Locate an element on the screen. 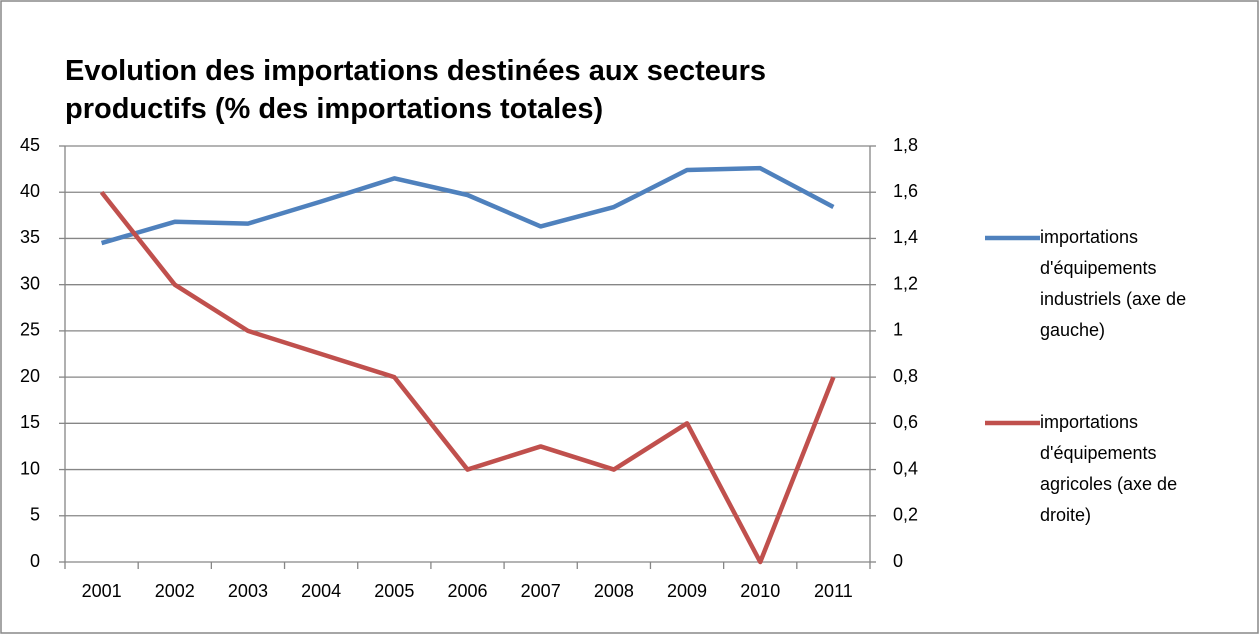 Image resolution: width=1259 pixels, height=634 pixels. y2-tick-label: 0,2 is located at coordinates (905, 515).